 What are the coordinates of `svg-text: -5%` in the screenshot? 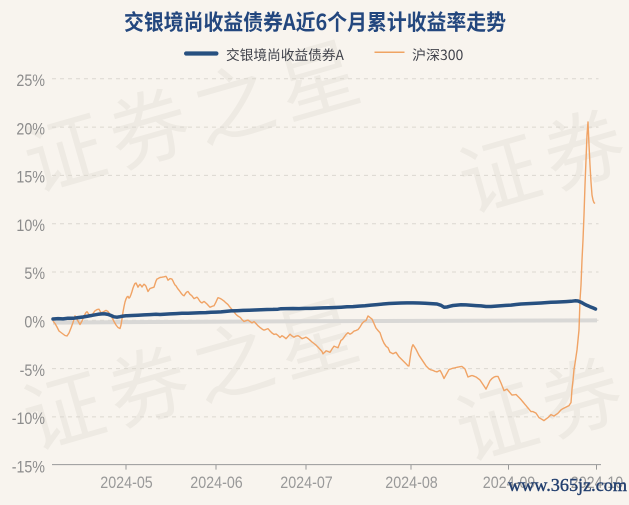 It's located at (32, 370).